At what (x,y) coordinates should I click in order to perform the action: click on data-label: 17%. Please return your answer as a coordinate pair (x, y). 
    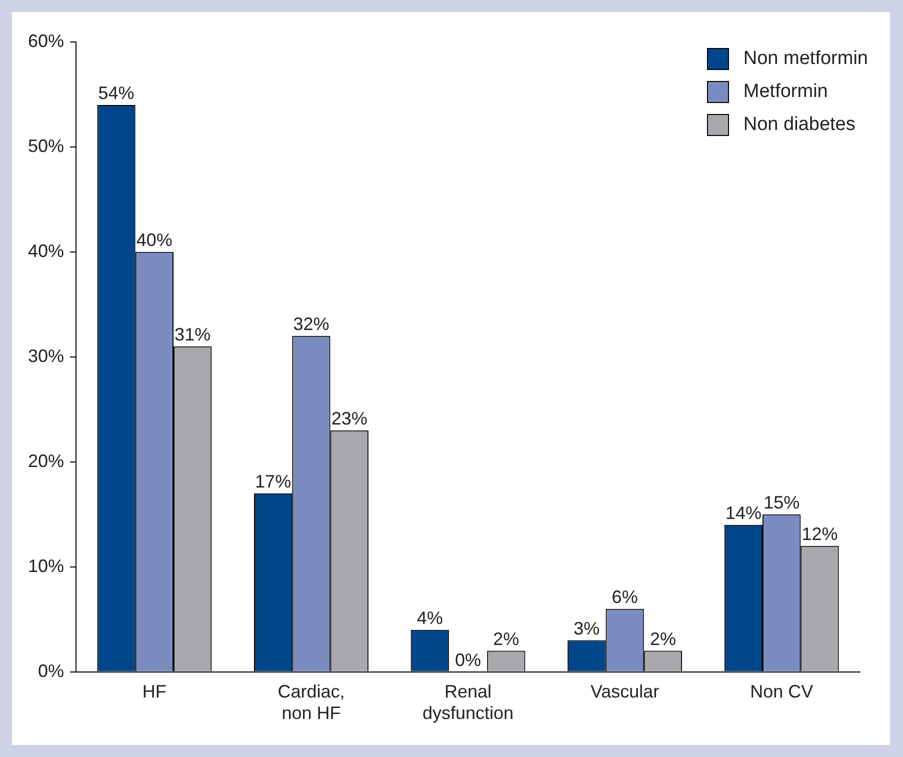
    Looking at the image, I should click on (273, 481).